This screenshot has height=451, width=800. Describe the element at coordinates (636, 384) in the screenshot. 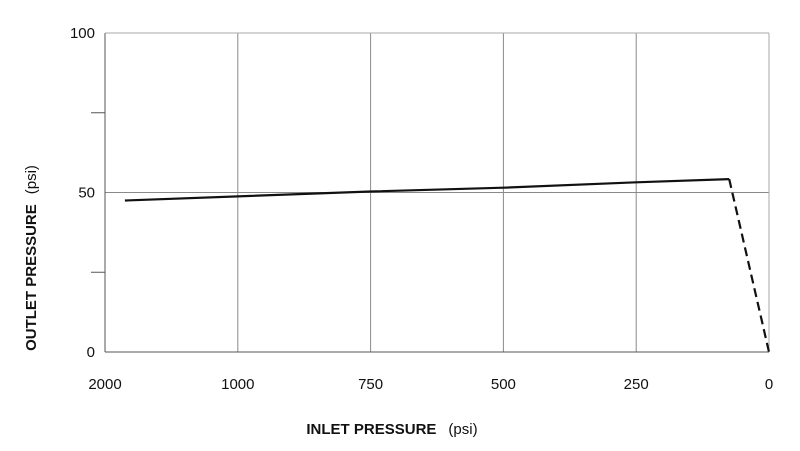

I see `x-tick-label: 250` at that location.